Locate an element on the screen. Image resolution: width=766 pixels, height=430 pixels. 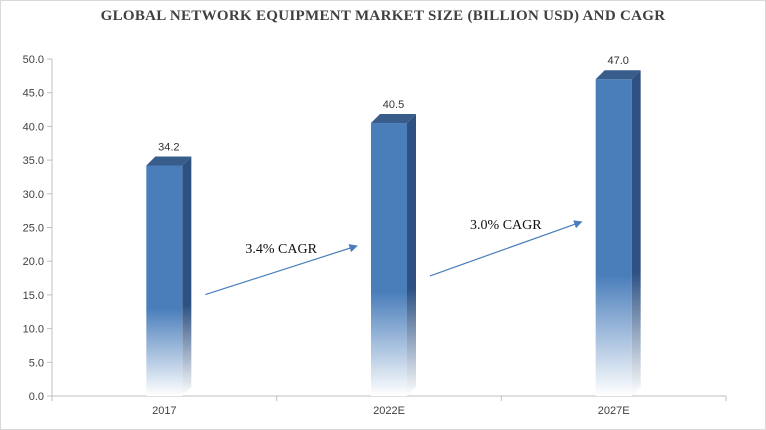
y-tick-label: 25.0 is located at coordinates (33, 229).